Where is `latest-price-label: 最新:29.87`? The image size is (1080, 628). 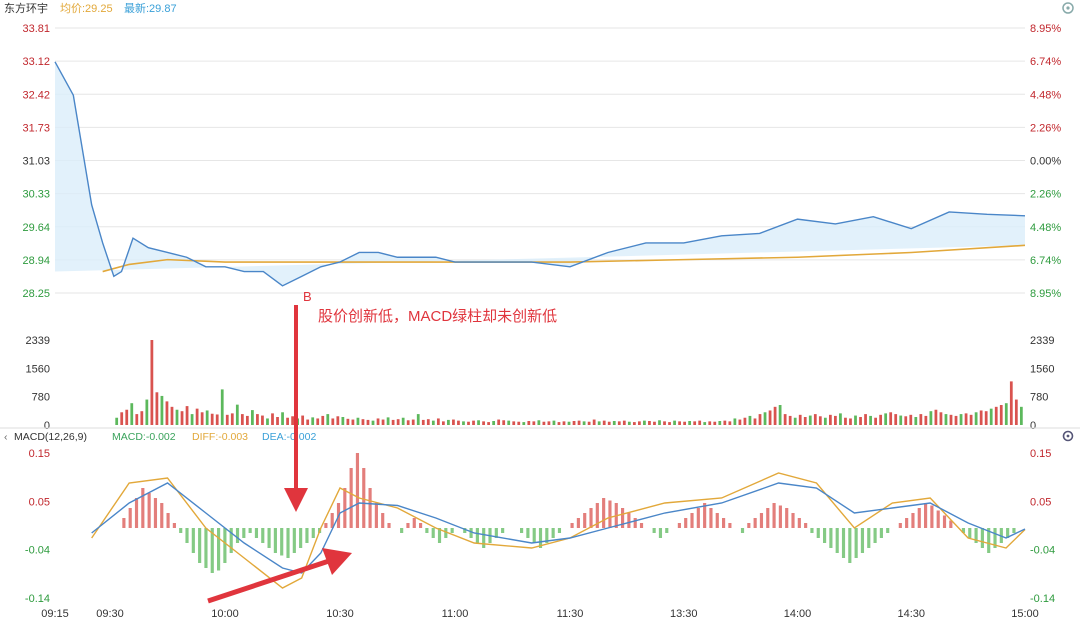
latest-price-label: 最新:29.87 is located at coordinates (150, 8).